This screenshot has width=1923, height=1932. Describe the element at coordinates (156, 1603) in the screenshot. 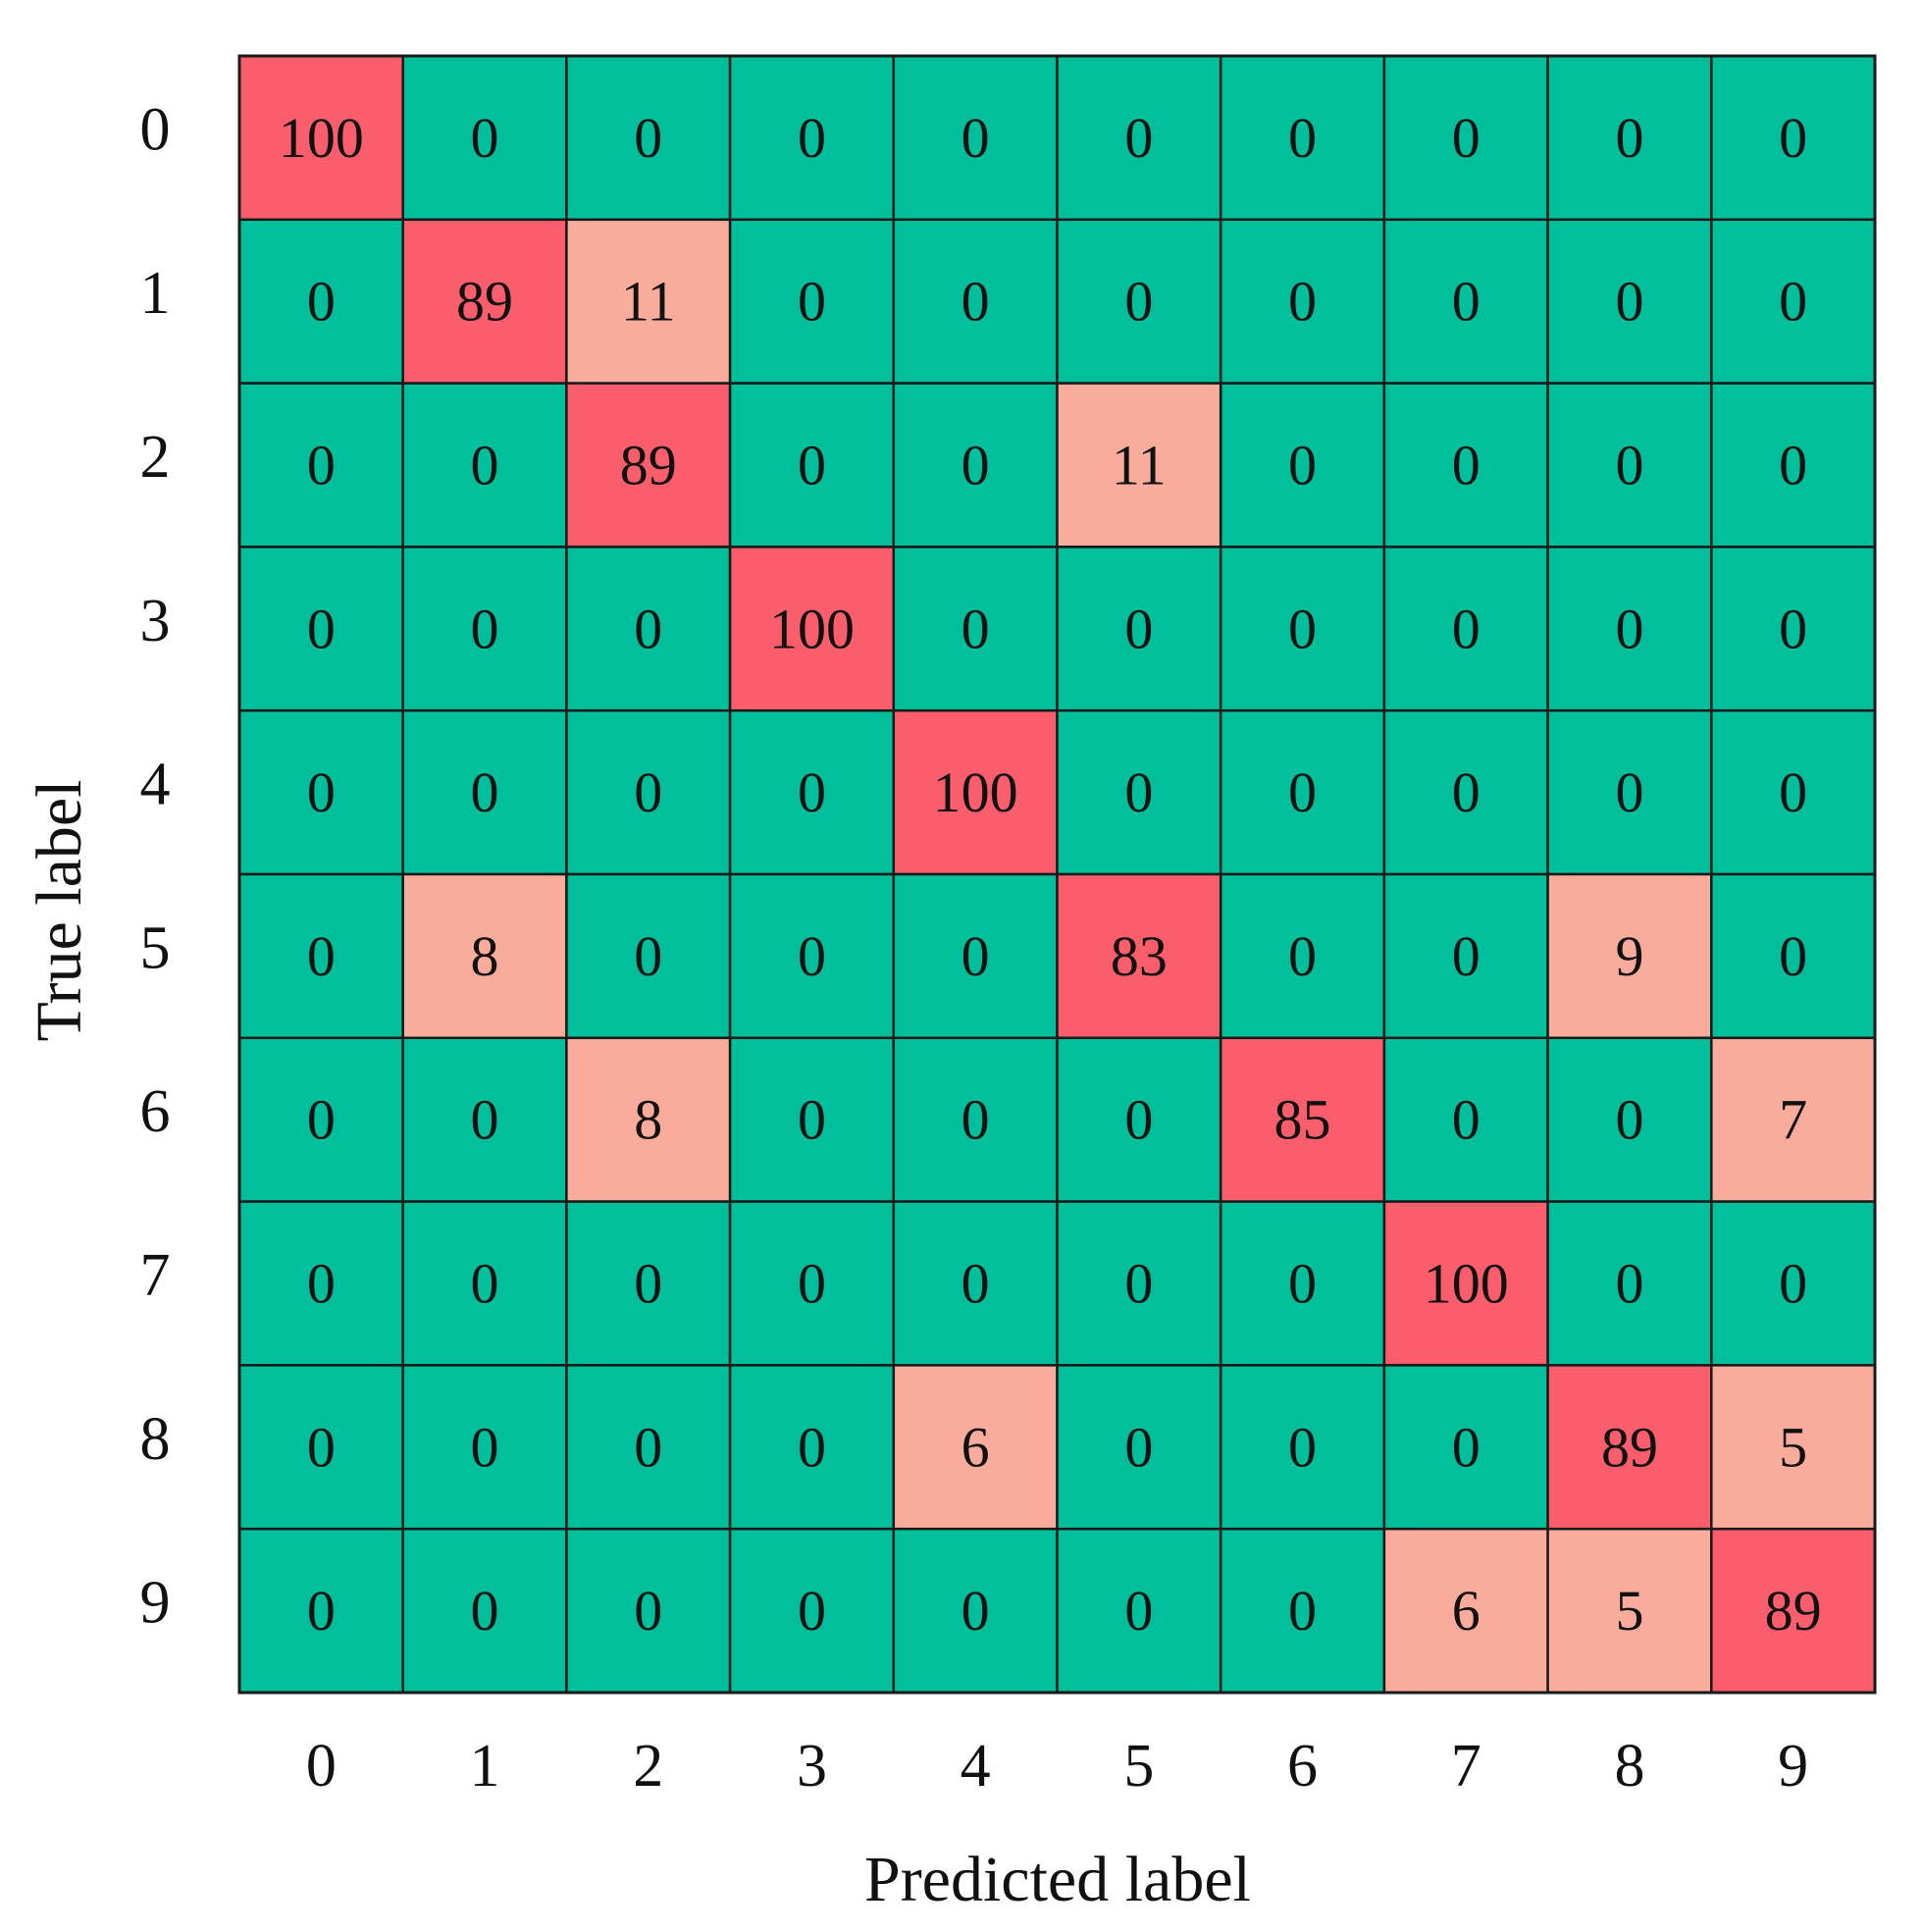

I see `y-tick-label: 9` at that location.